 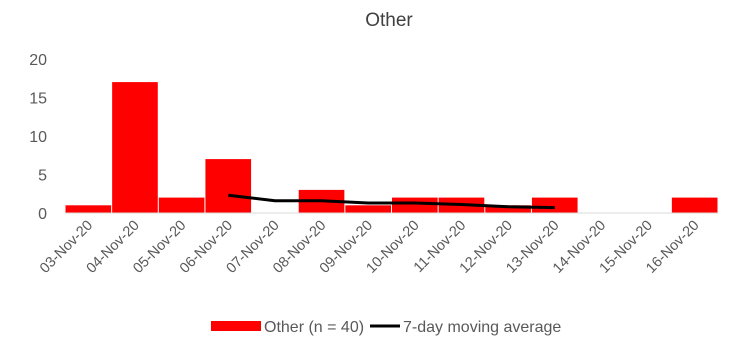 I want to click on legend: Other (n = 40) 7-day moving average, so click(x=386, y=327).